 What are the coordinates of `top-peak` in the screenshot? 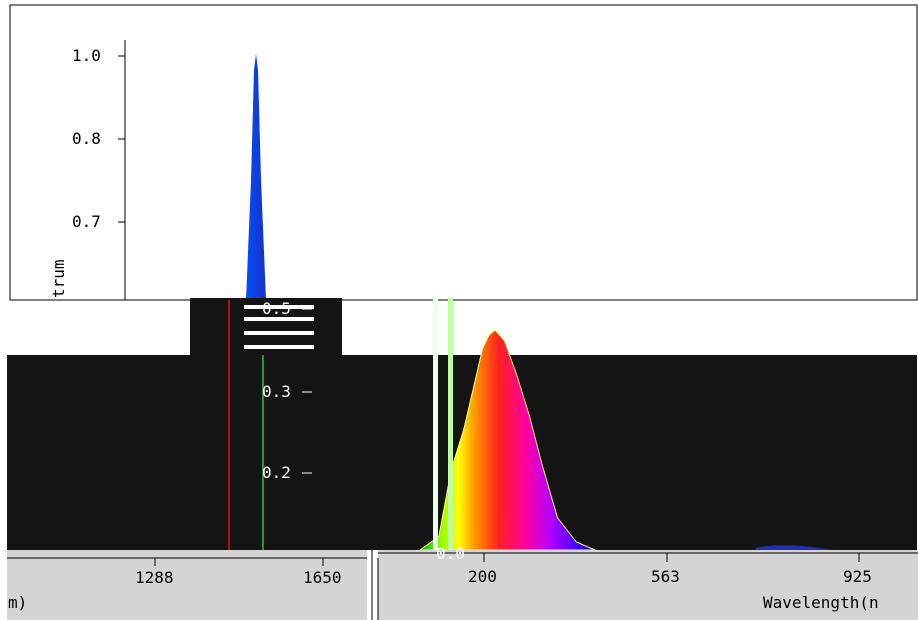 It's located at (256, 177).